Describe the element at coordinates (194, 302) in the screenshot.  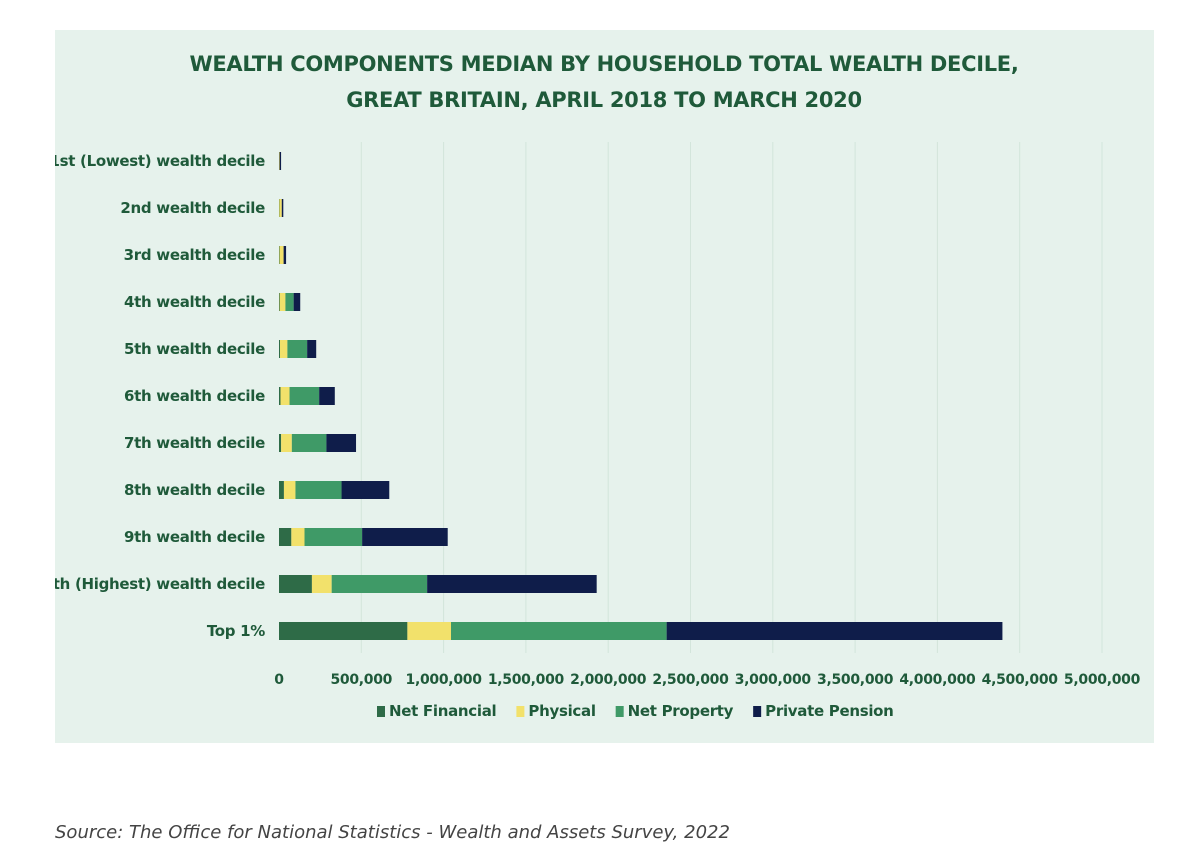
I see `category-label: 4th wealth decile` at that location.